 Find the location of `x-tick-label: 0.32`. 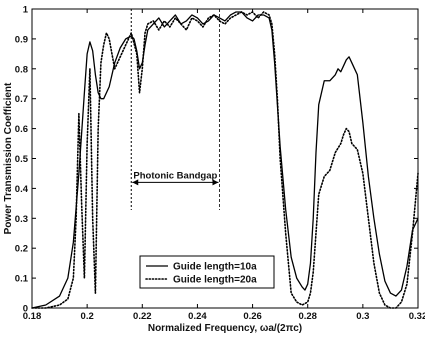

x-tick-label: 0.32 is located at coordinates (417, 316).